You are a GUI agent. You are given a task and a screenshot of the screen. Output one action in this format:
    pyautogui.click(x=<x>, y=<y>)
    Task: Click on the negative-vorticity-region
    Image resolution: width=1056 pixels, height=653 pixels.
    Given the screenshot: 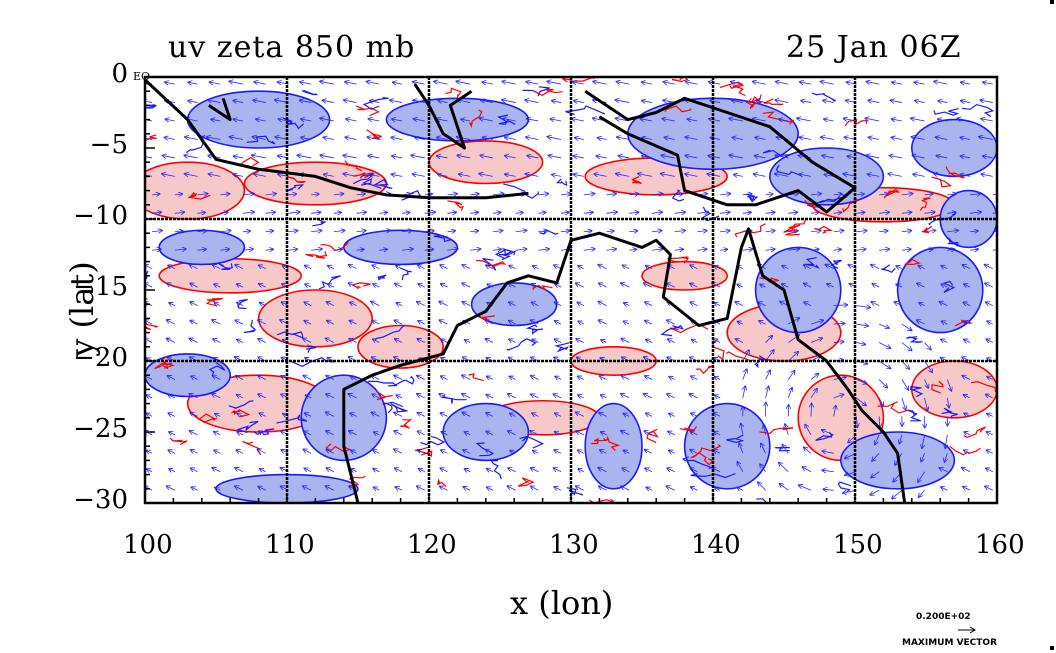 What is the action you would take?
    pyautogui.click(x=968, y=219)
    